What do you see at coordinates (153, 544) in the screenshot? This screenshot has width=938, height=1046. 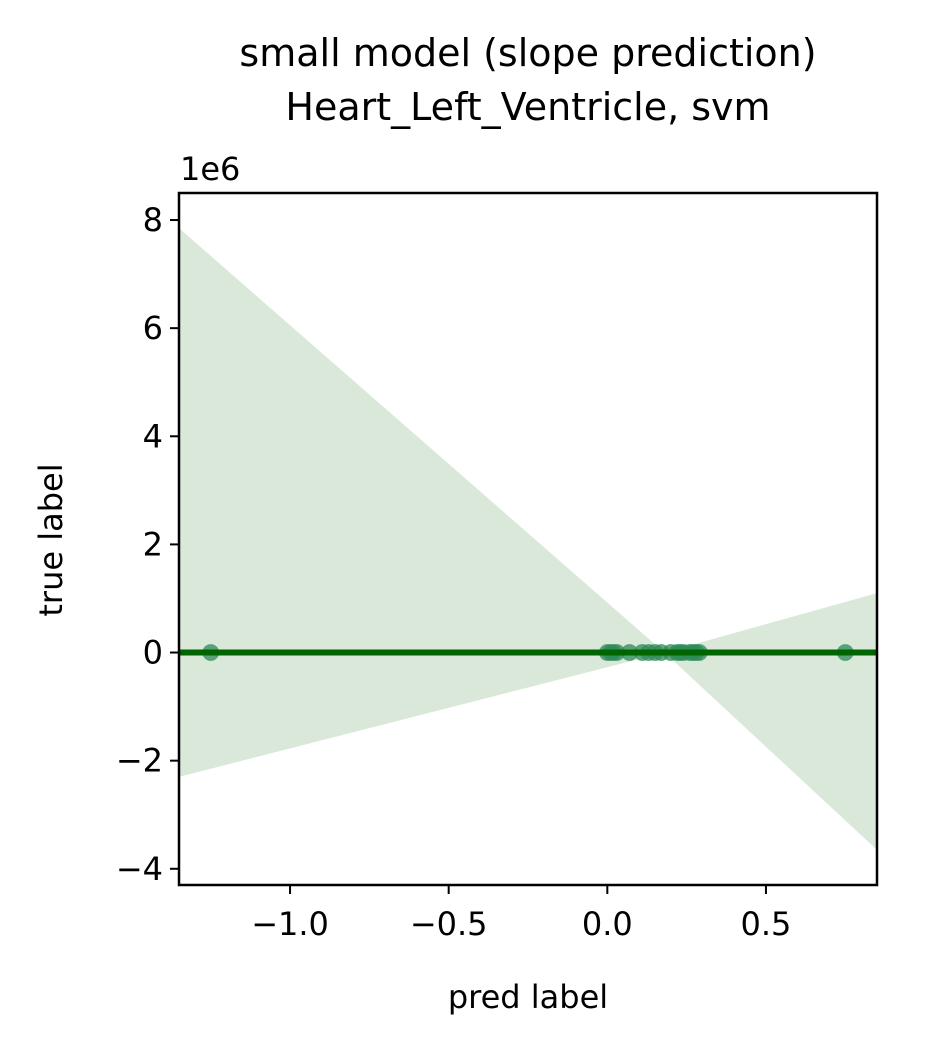 I see `y-tick-label: 2` at bounding box center [153, 544].